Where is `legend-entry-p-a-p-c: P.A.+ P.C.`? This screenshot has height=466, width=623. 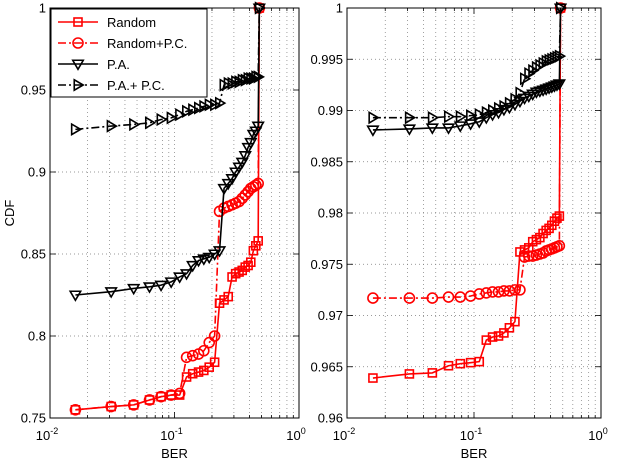
legend-entry-p-a-p-c: P.A.+ P.C. is located at coordinates (111, 85).